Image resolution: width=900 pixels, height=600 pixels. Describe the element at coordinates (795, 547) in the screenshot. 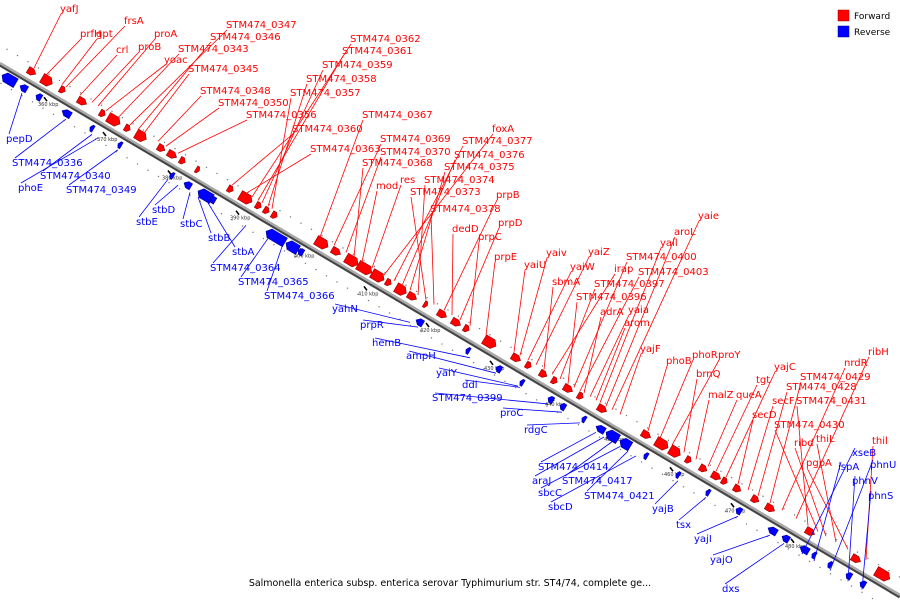

I see `scale-tick-label: 480 kbp` at that location.